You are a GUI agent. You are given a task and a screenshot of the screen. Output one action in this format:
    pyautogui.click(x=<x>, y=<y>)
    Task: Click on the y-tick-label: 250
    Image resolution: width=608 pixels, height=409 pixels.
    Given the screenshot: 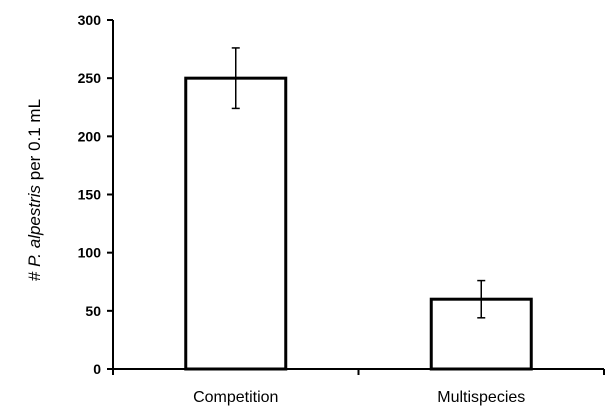 What is the action you would take?
    pyautogui.click(x=90, y=78)
    